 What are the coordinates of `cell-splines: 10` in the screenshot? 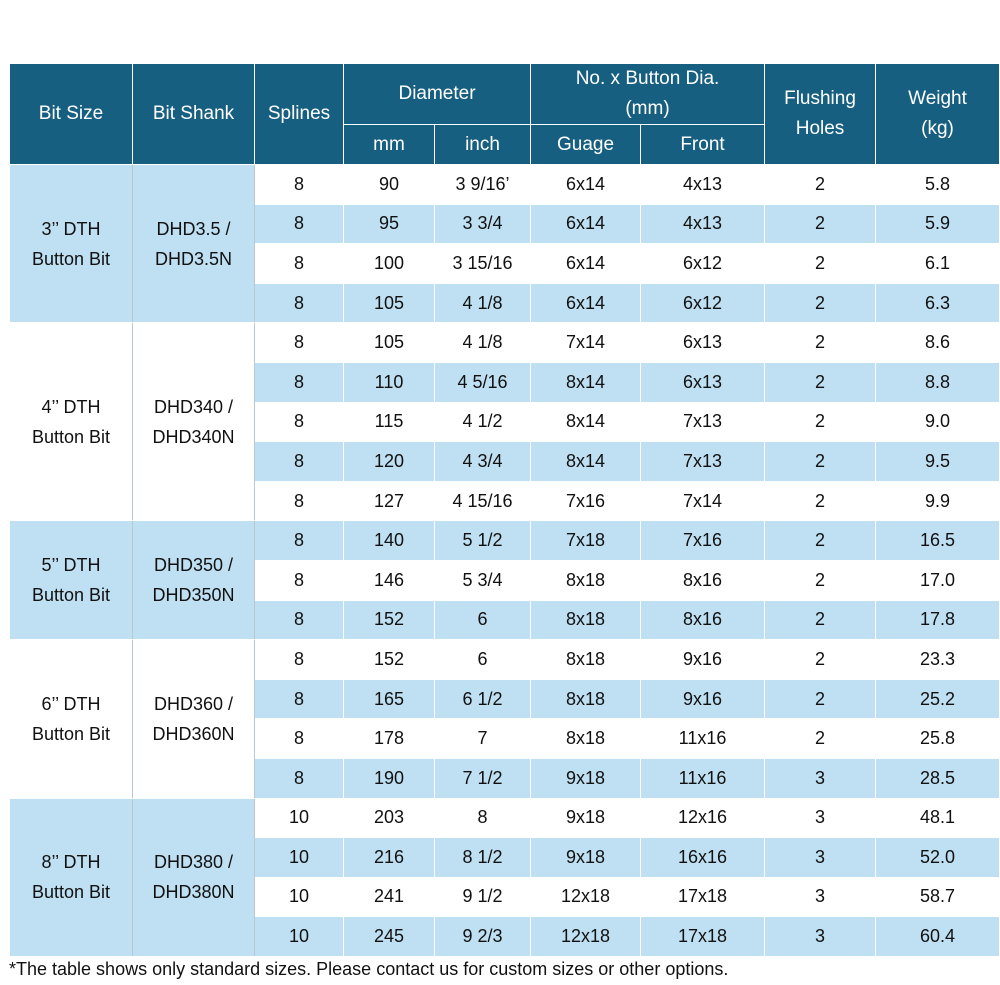 It's located at (299, 936).